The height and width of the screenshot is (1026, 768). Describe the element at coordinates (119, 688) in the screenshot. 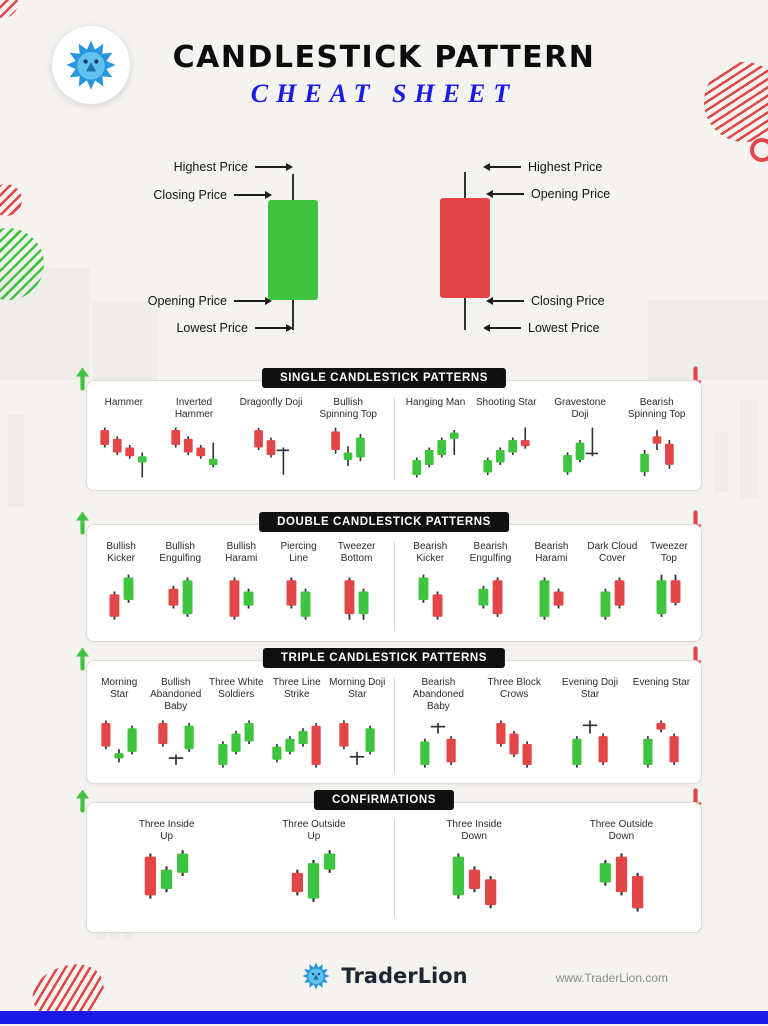

I see `pattern-name: Morning Star` at that location.